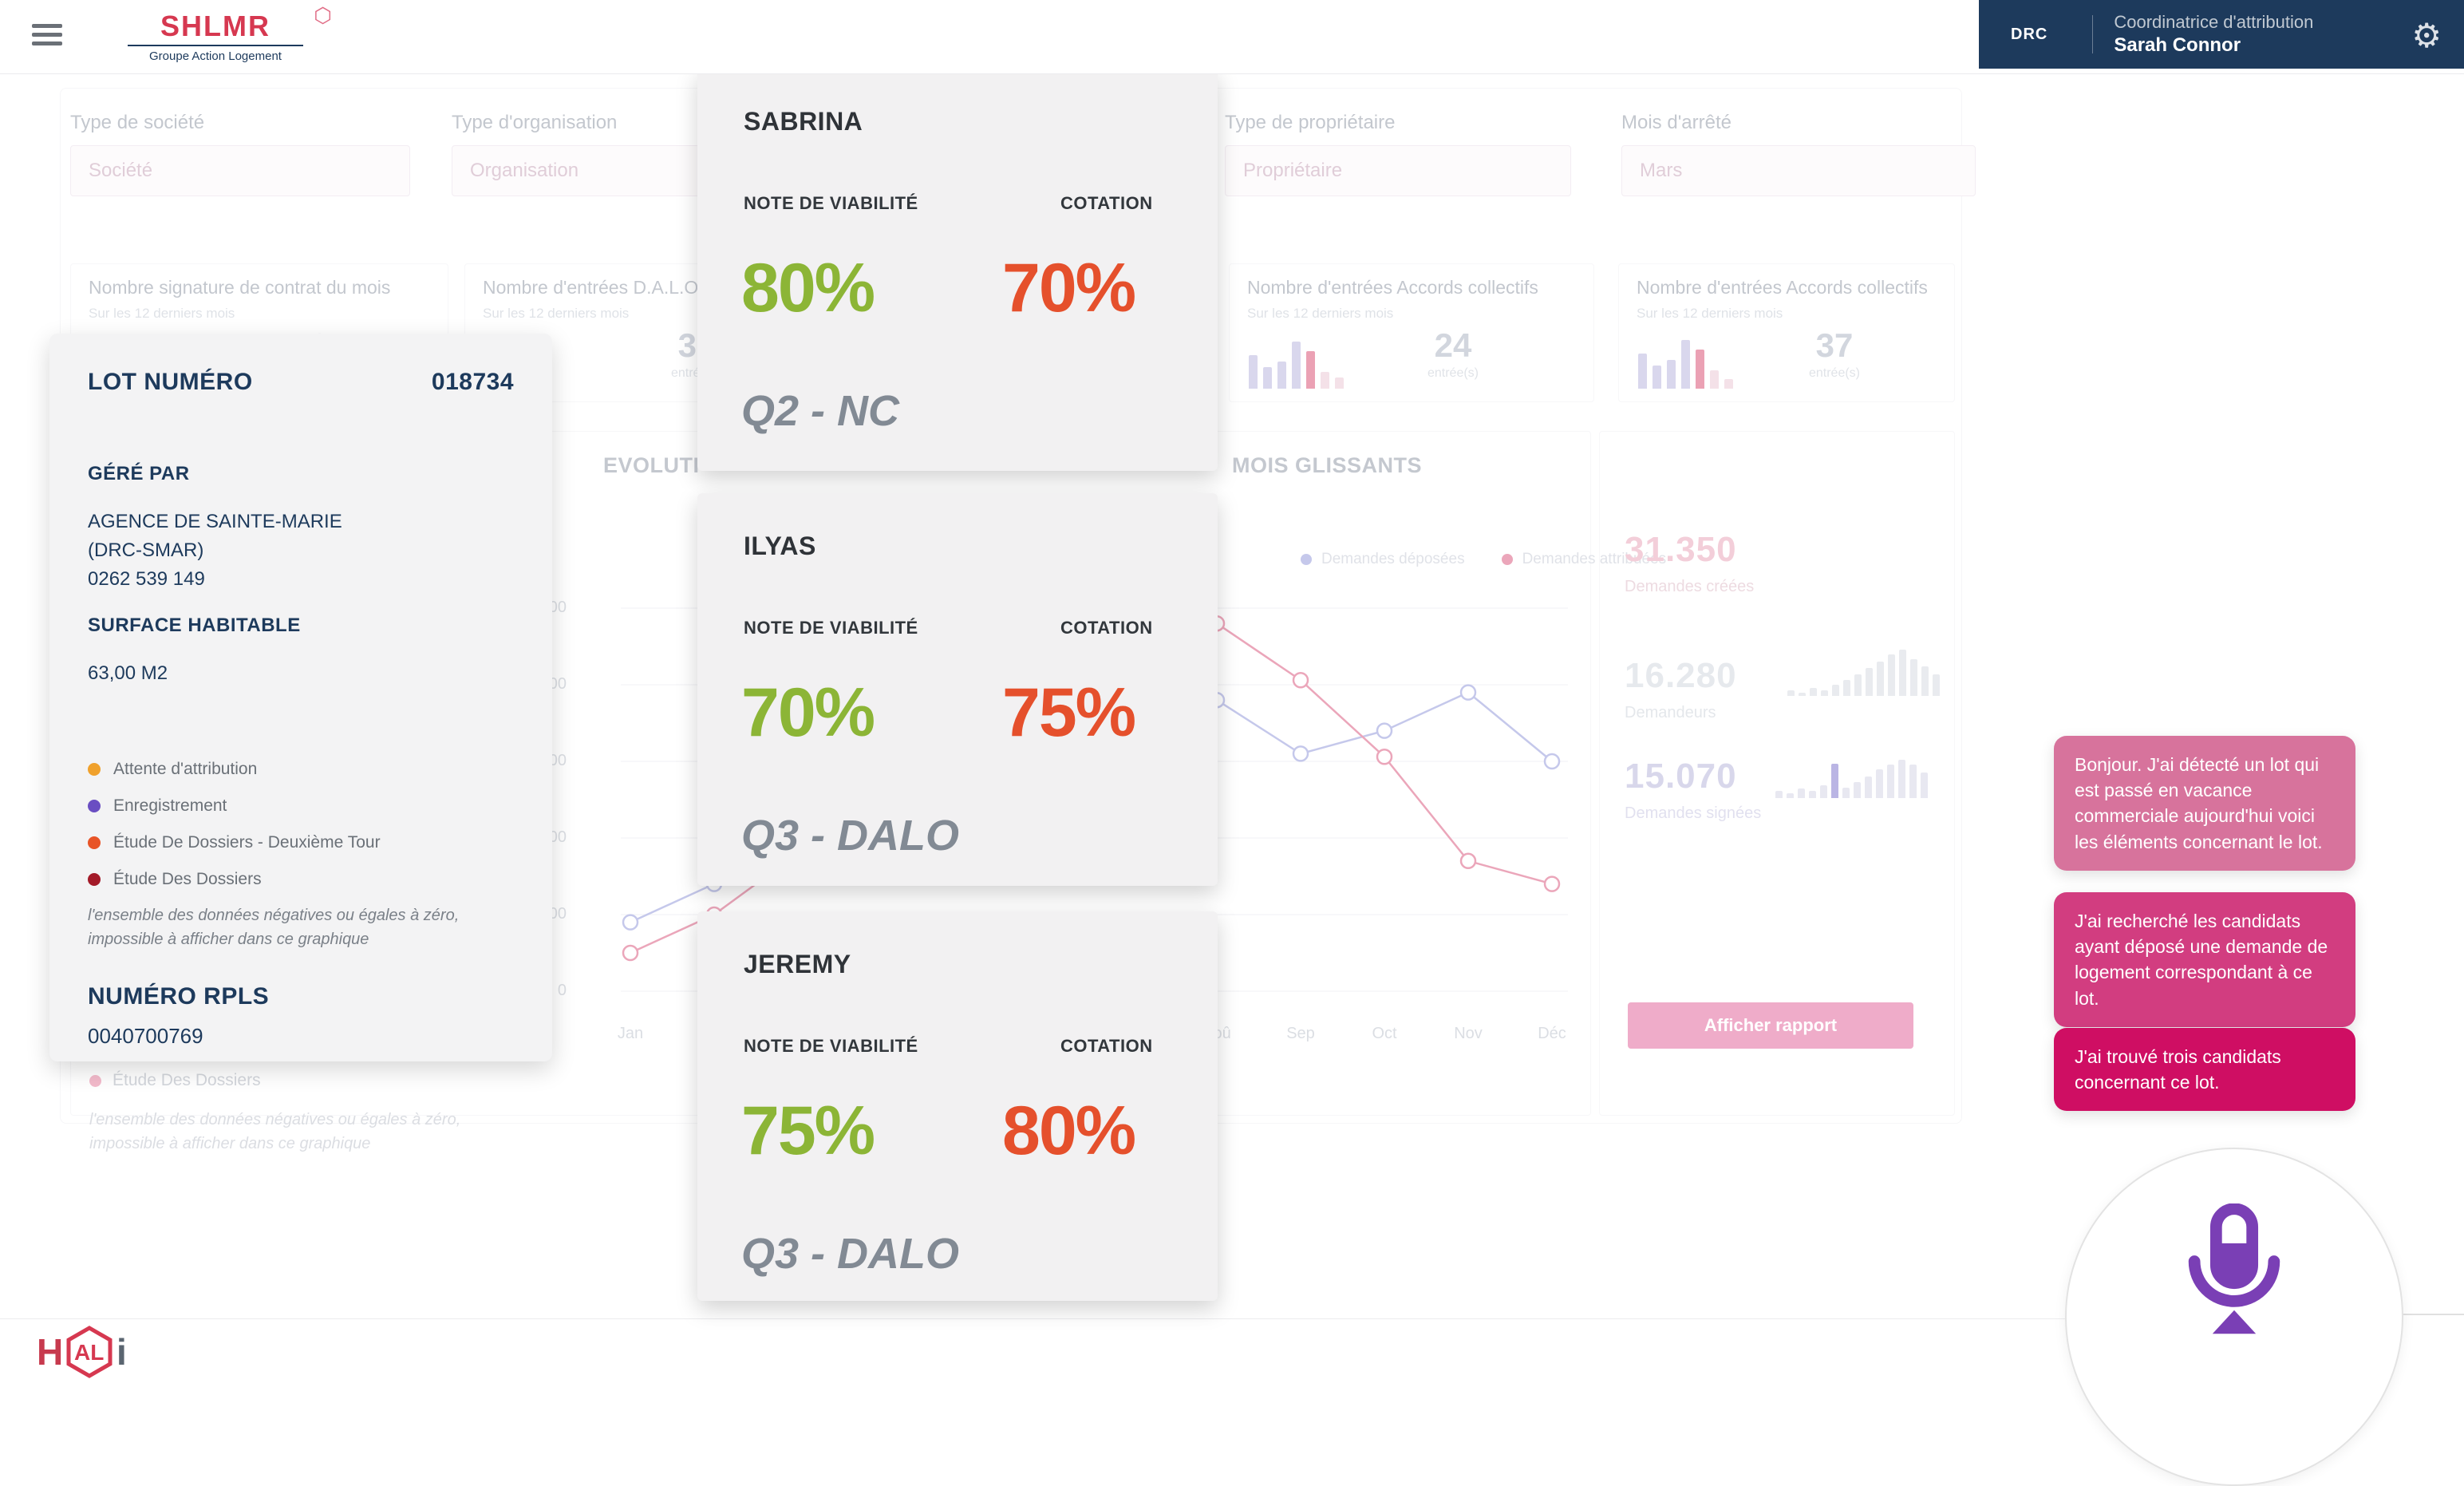 This screenshot has height=1486, width=2464. I want to click on lot-number: 018734, so click(472, 382).